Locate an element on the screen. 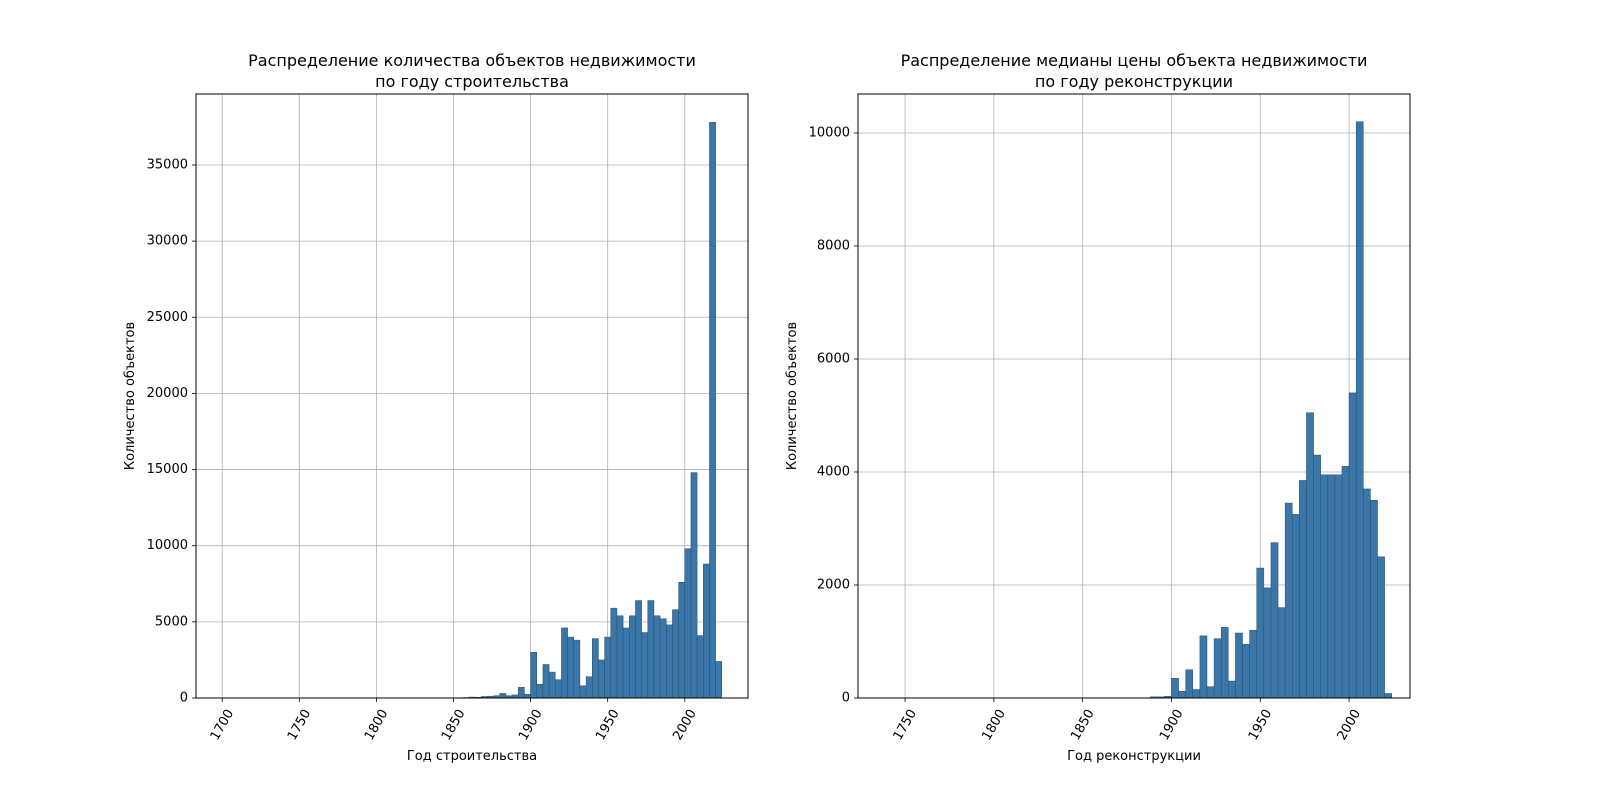  chart-title: по году реконструкции is located at coordinates (1134, 81).